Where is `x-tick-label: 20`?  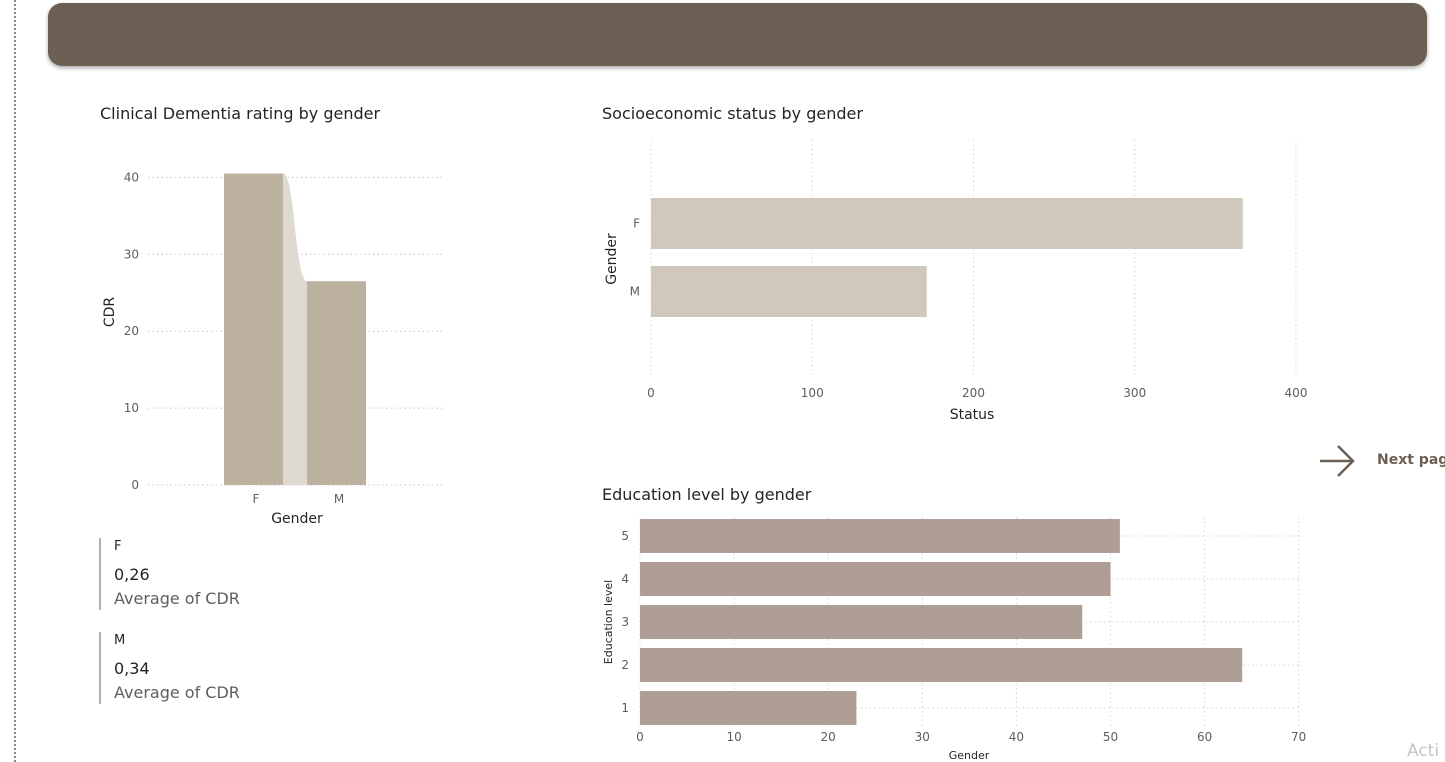 x-tick-label: 20 is located at coordinates (828, 737).